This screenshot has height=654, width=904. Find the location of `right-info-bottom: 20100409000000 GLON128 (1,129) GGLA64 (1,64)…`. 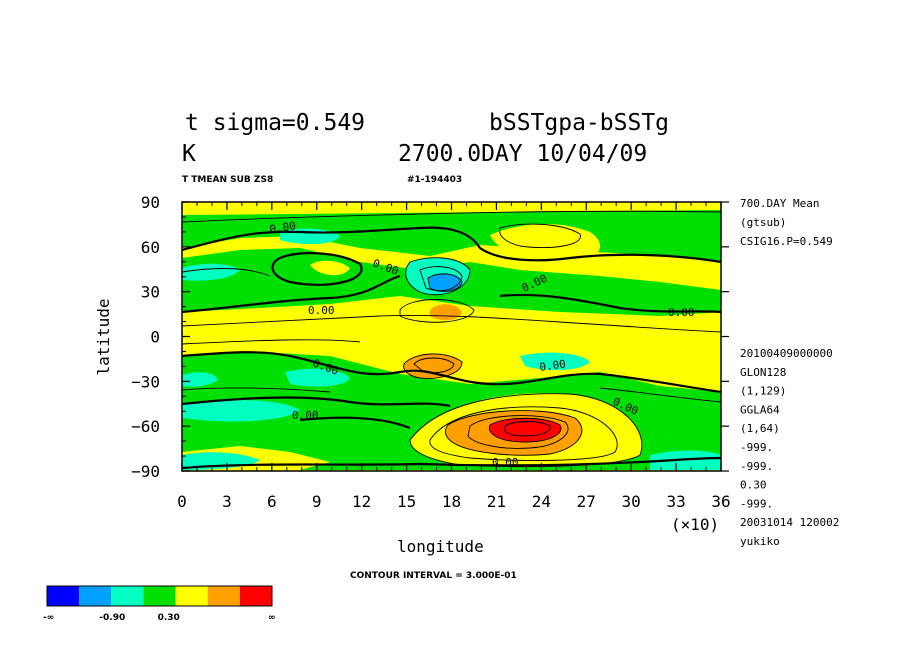

right-info-bottom: 20100409000000 GLON128 (1,129) GGLA64 (1,64)… is located at coordinates (789, 447).